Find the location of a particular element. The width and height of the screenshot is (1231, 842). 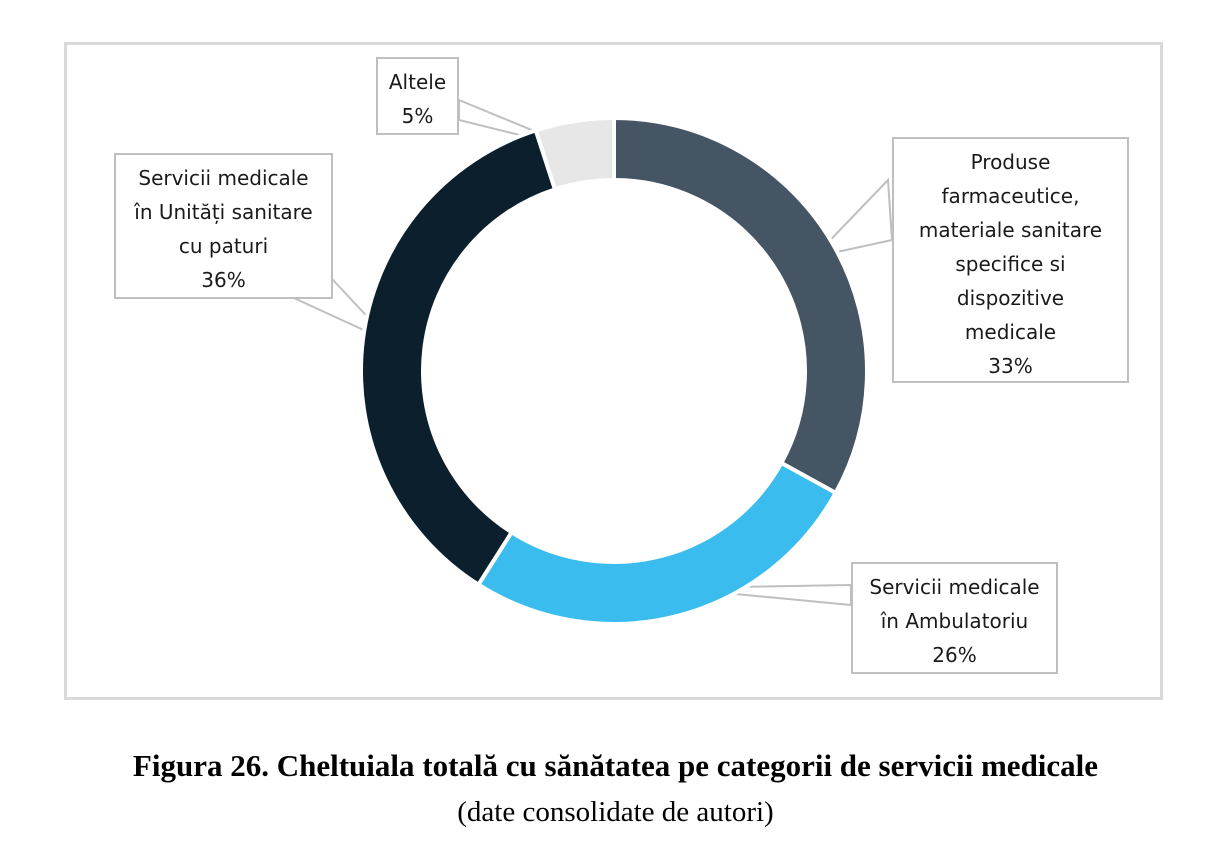

label-line: cu paturi is located at coordinates (223, 246).